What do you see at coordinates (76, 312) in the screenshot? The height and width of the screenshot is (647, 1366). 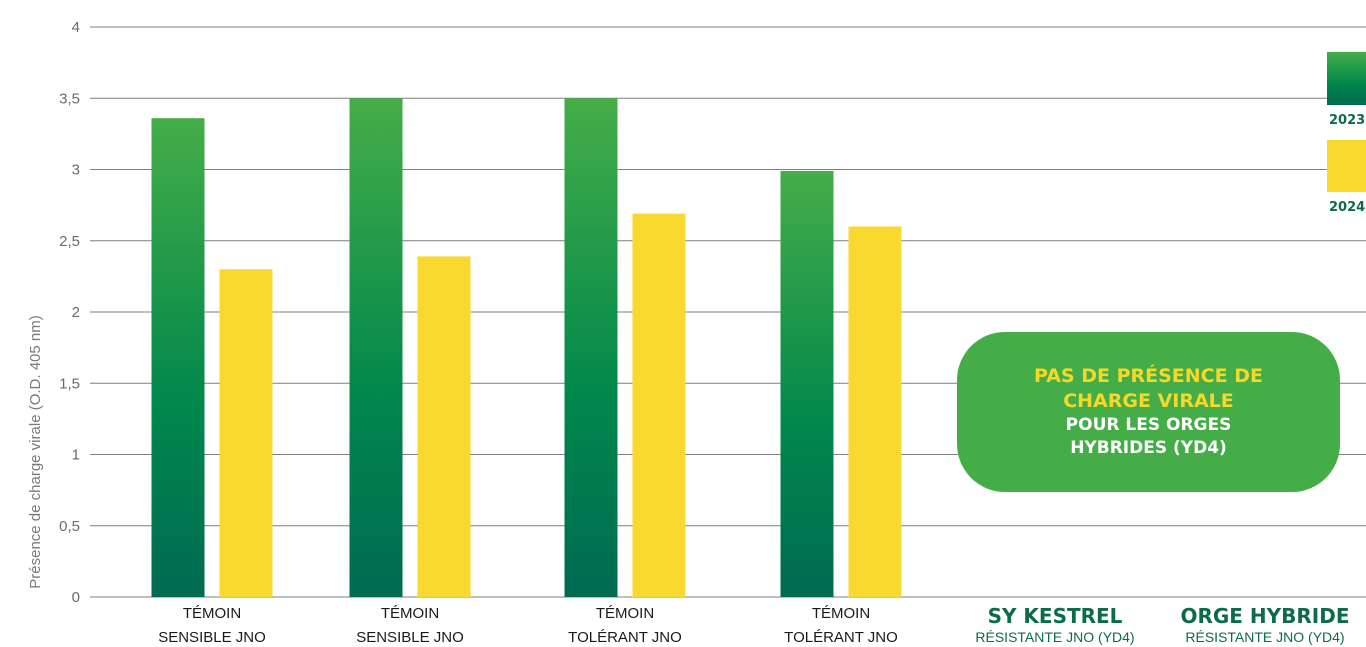 I see `y-tick-label: 2` at bounding box center [76, 312].